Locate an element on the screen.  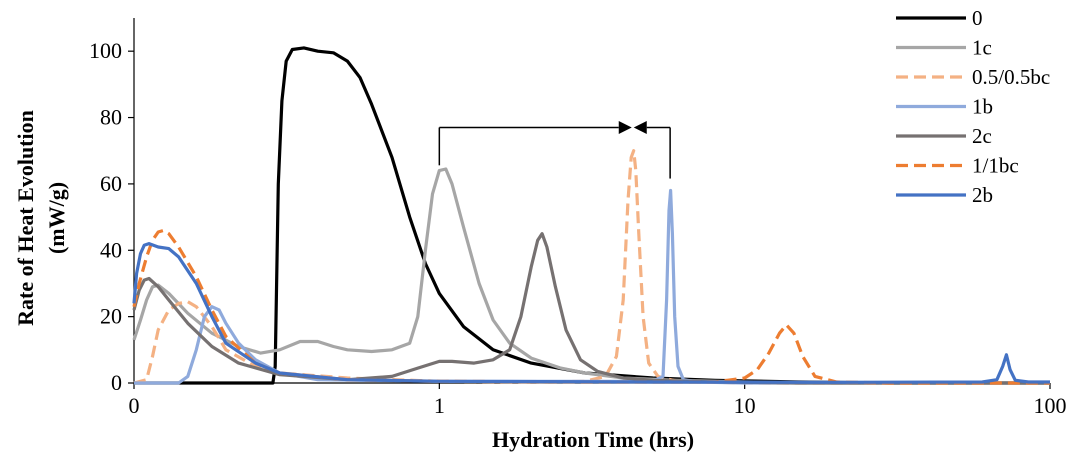
legend-label-0-5-0-5bc: 0.5/0.5bc is located at coordinates (1011, 77).